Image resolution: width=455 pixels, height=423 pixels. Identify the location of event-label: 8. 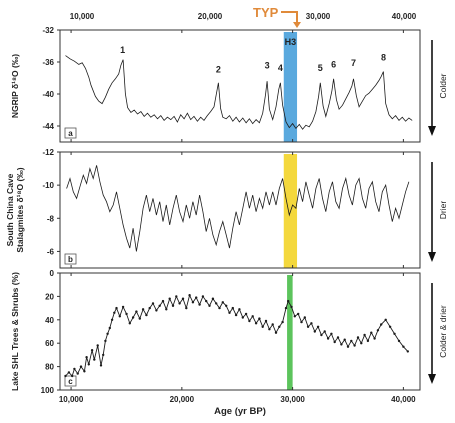
(383, 57).